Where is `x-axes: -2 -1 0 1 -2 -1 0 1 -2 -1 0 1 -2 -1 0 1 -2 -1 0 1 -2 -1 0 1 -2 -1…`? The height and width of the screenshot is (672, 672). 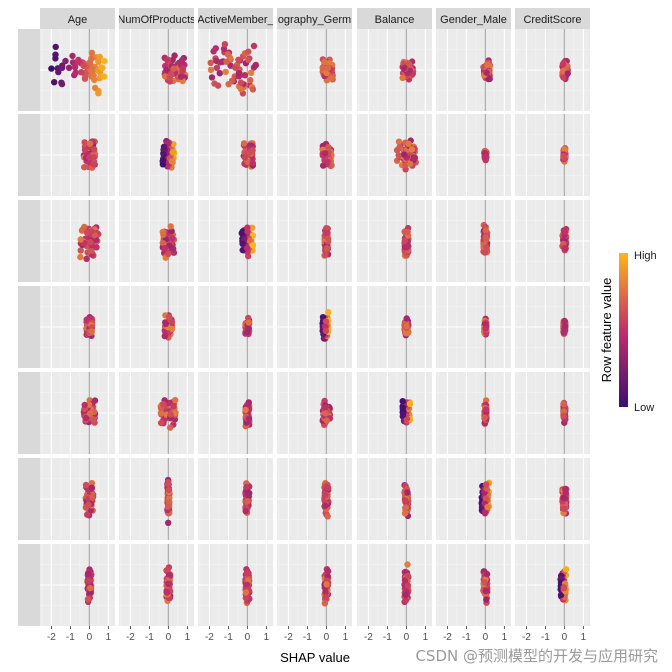
x-axes: -2 -1 0 1 -2 -1 0 1 -2 -1 0 1 -2 -1 0 1 -2 -1 0 1 -2 -1 0 1 -2 -1… is located at coordinates (317, 634).